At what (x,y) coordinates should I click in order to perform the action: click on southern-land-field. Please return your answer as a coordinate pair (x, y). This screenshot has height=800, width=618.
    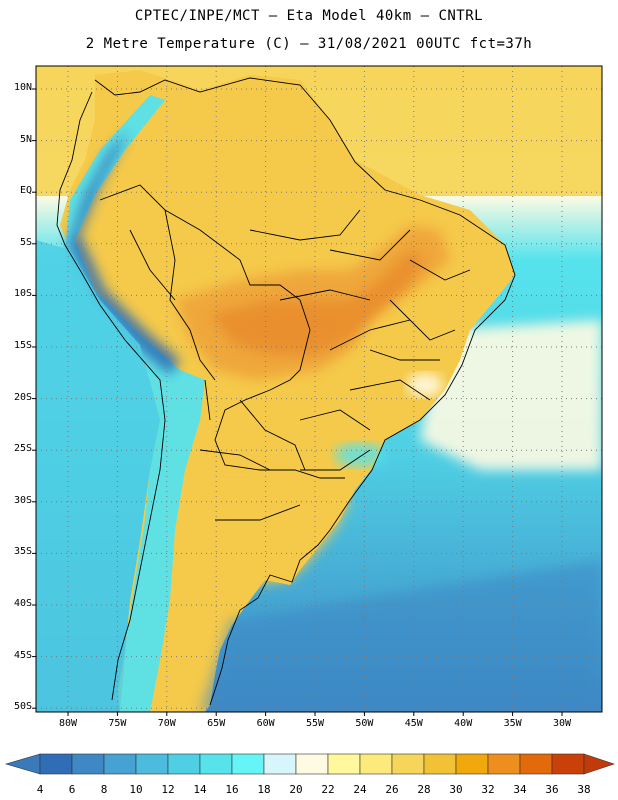
    Looking at the image, I should click on (275, 527).